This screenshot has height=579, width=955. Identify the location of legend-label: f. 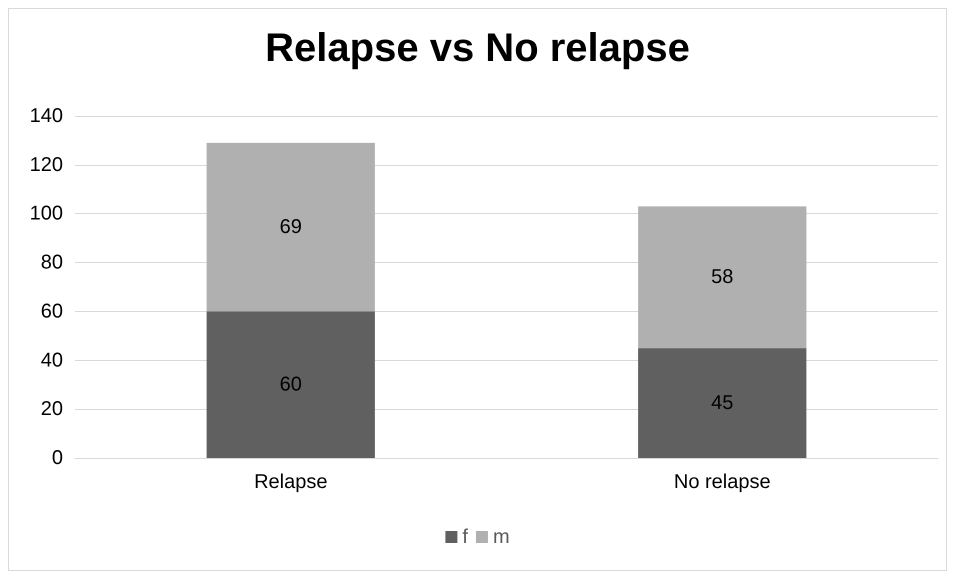
(465, 537).